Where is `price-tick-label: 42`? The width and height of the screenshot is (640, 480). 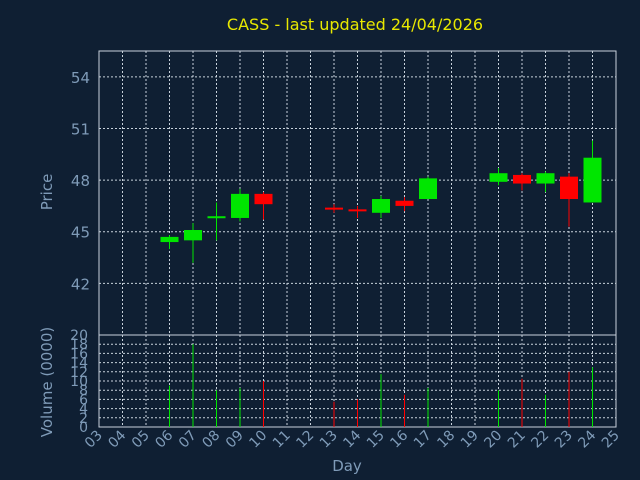
price-tick-label: 42 is located at coordinates (80, 284).